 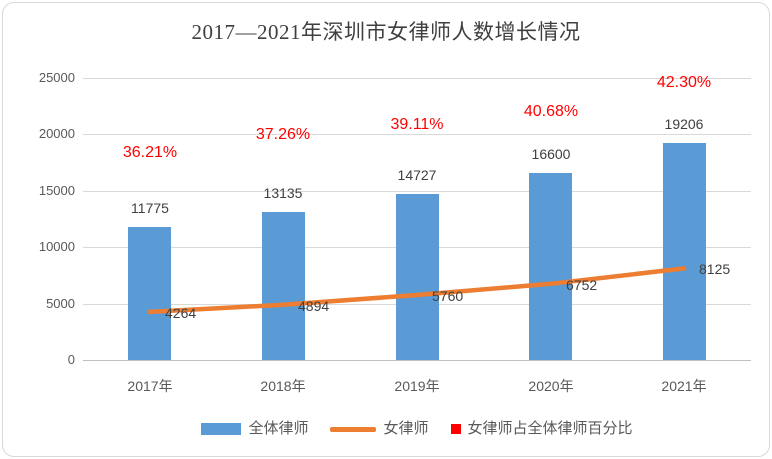 What do you see at coordinates (56, 77) in the screenshot?
I see `y-axis-tick-label: 25000` at bounding box center [56, 77].